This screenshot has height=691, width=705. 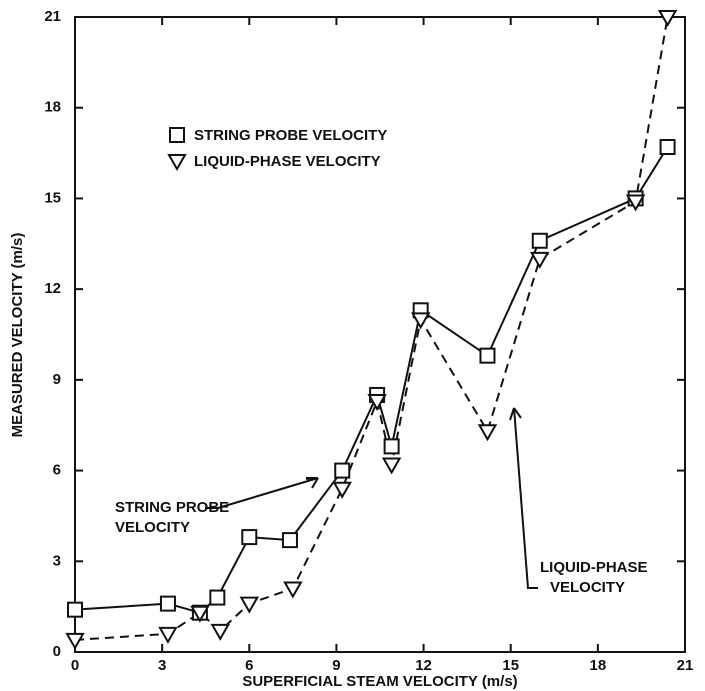 What do you see at coordinates (172, 507) in the screenshot?
I see `annotation: STRING PROBE` at bounding box center [172, 507].